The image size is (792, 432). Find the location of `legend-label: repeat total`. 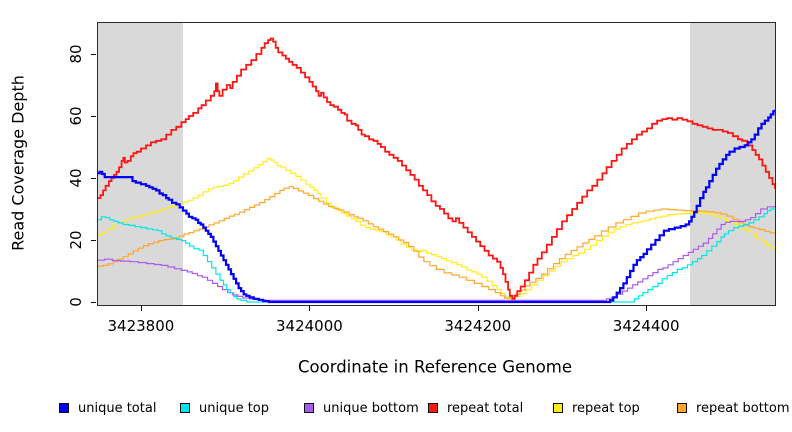

legend-label: repeat total is located at coordinates (485, 408).